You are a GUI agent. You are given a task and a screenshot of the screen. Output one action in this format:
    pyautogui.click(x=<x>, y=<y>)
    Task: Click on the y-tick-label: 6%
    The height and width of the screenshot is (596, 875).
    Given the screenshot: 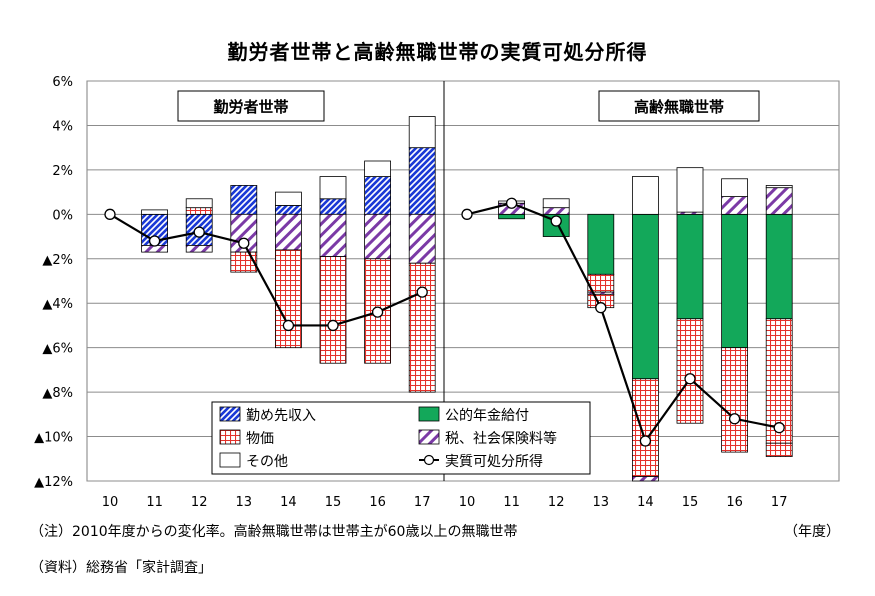 What is the action you would take?
    pyautogui.click(x=62, y=82)
    